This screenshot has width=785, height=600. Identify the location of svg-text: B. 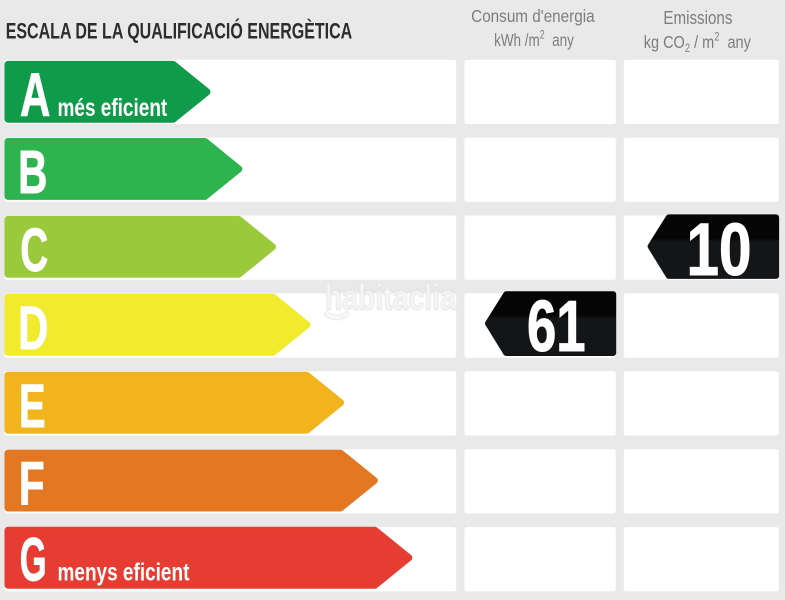
(32, 172).